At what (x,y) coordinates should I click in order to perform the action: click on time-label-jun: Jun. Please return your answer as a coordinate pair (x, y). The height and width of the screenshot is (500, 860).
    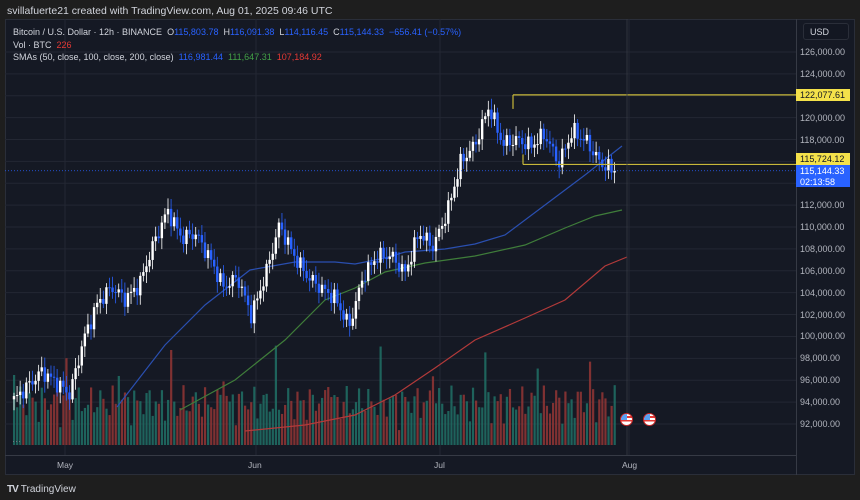
    Looking at the image, I should click on (255, 465).